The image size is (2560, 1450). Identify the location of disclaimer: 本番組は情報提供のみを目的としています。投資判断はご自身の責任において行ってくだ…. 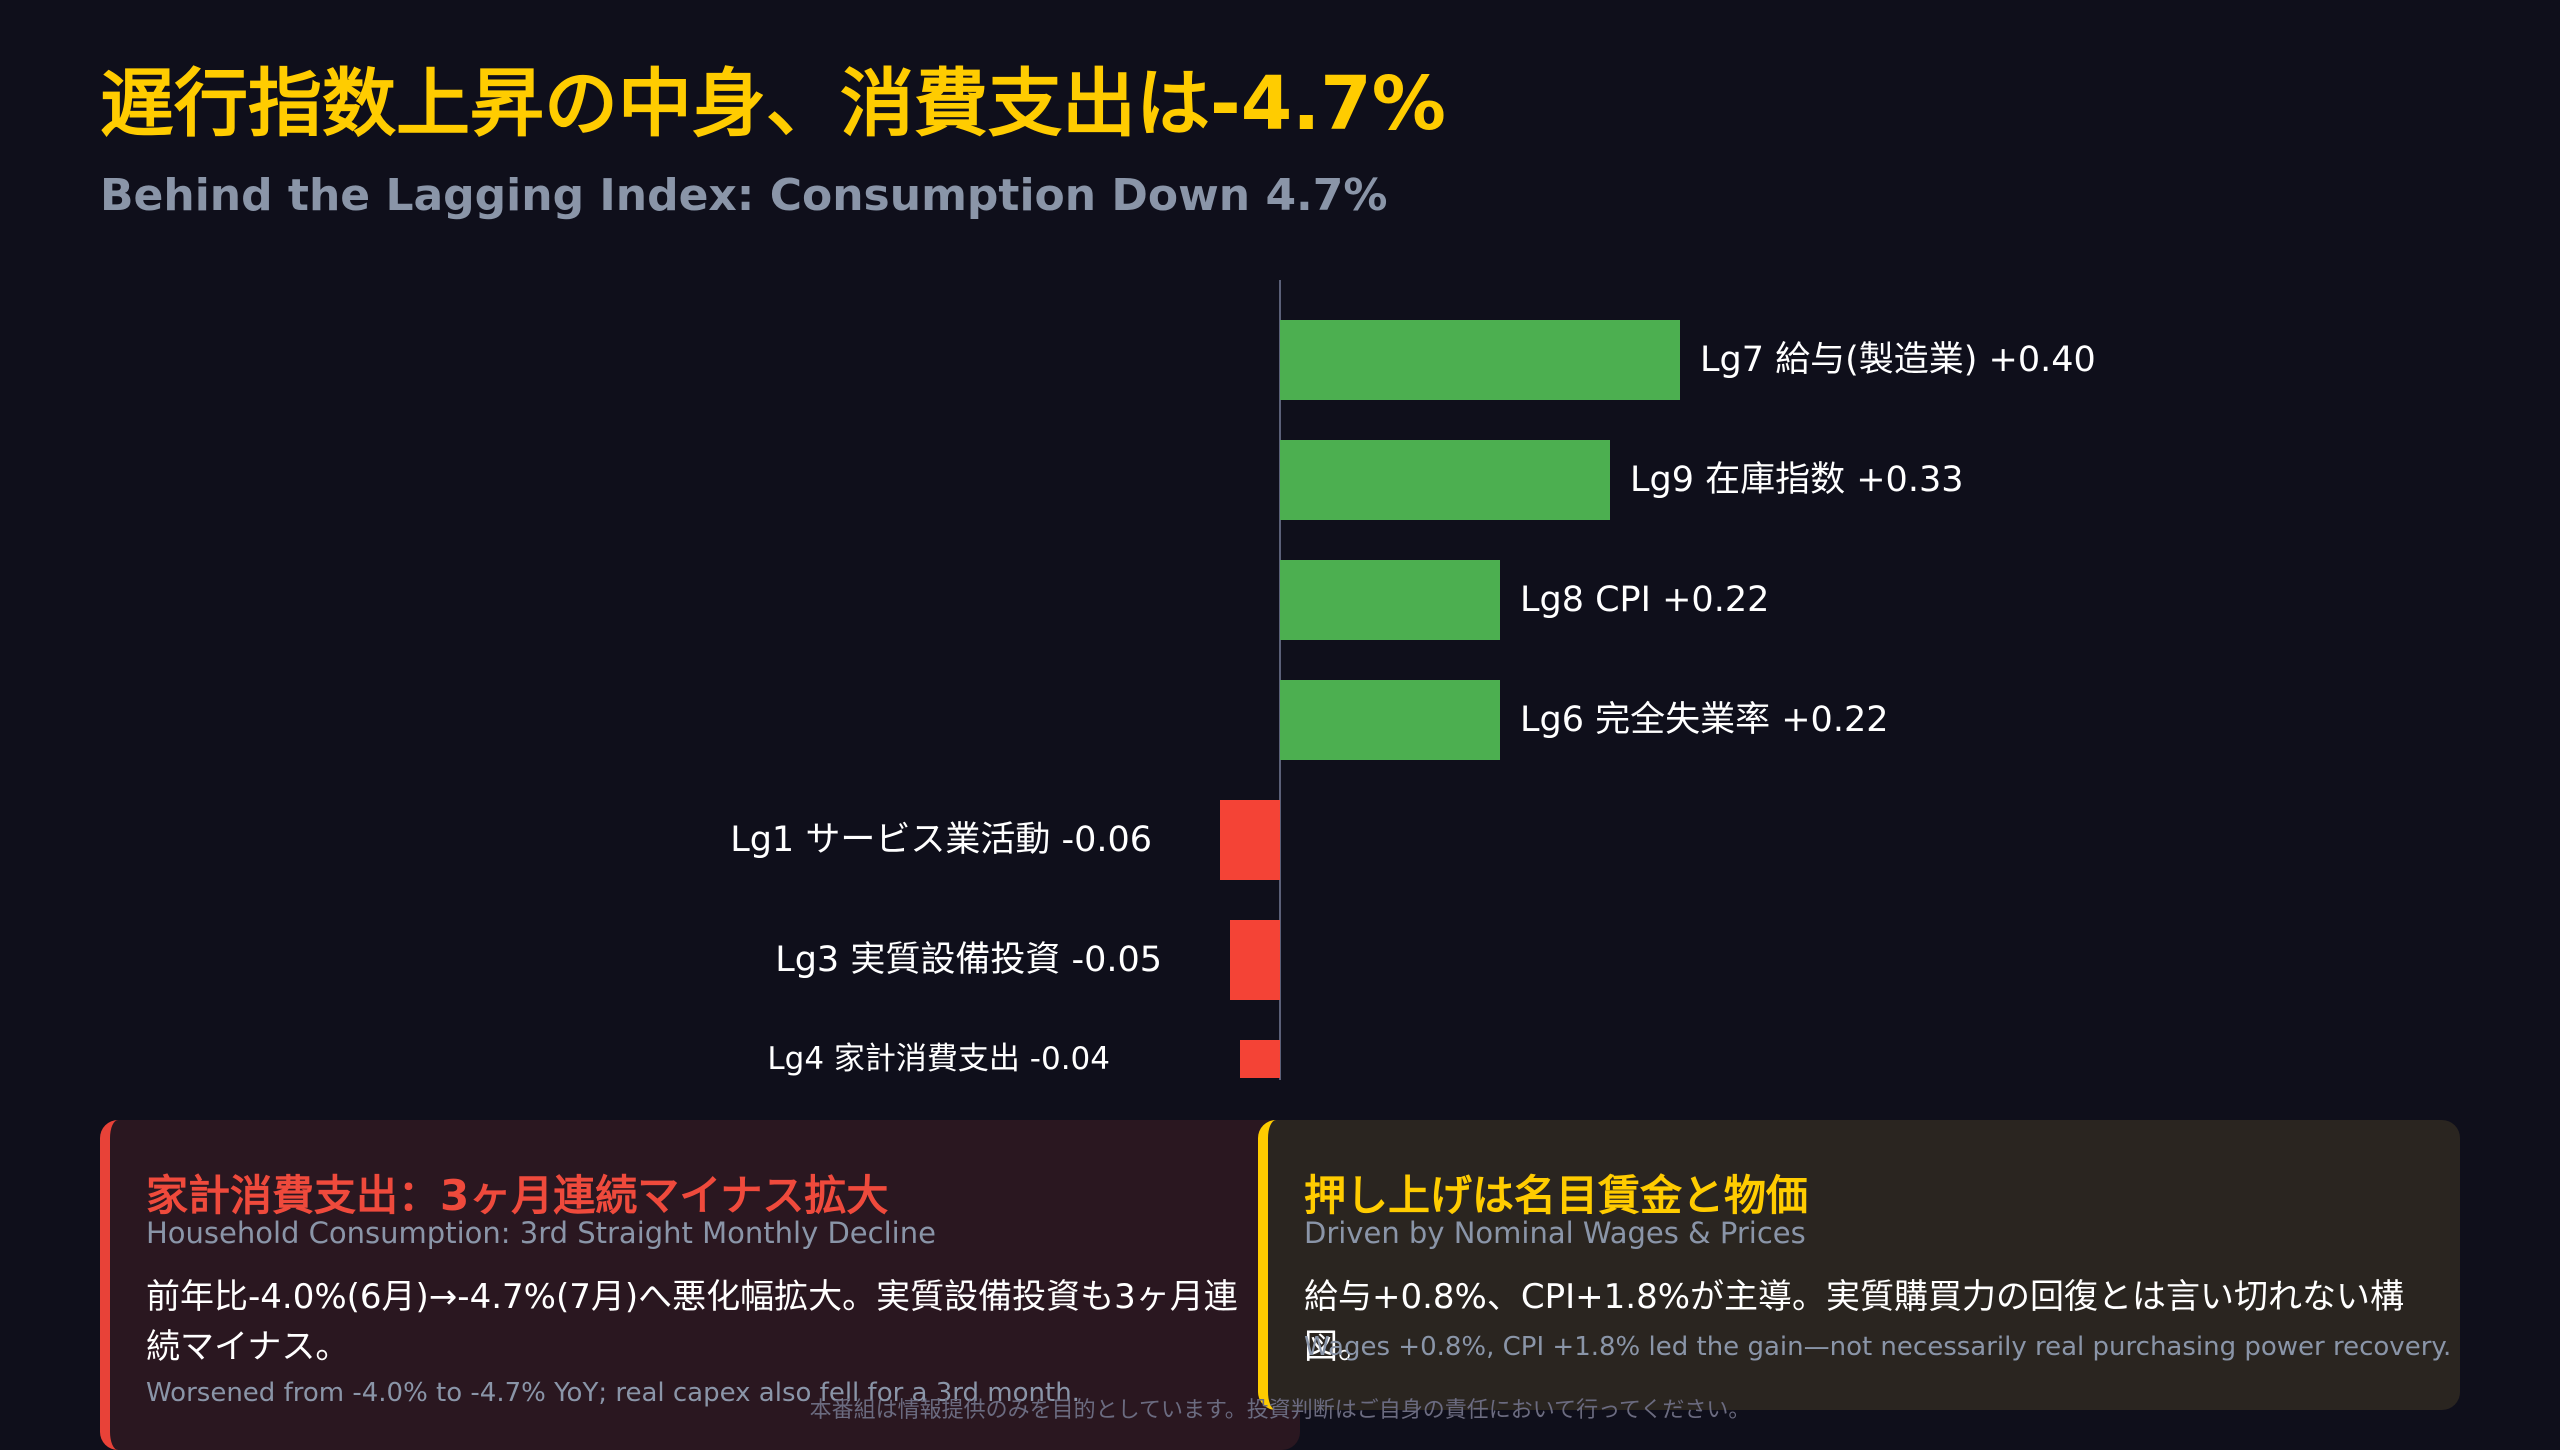
(1280, 1410).